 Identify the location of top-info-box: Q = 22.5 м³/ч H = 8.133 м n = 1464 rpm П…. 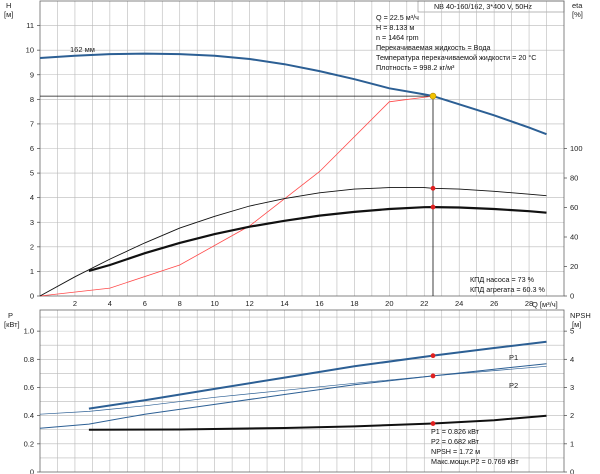
(456, 42).